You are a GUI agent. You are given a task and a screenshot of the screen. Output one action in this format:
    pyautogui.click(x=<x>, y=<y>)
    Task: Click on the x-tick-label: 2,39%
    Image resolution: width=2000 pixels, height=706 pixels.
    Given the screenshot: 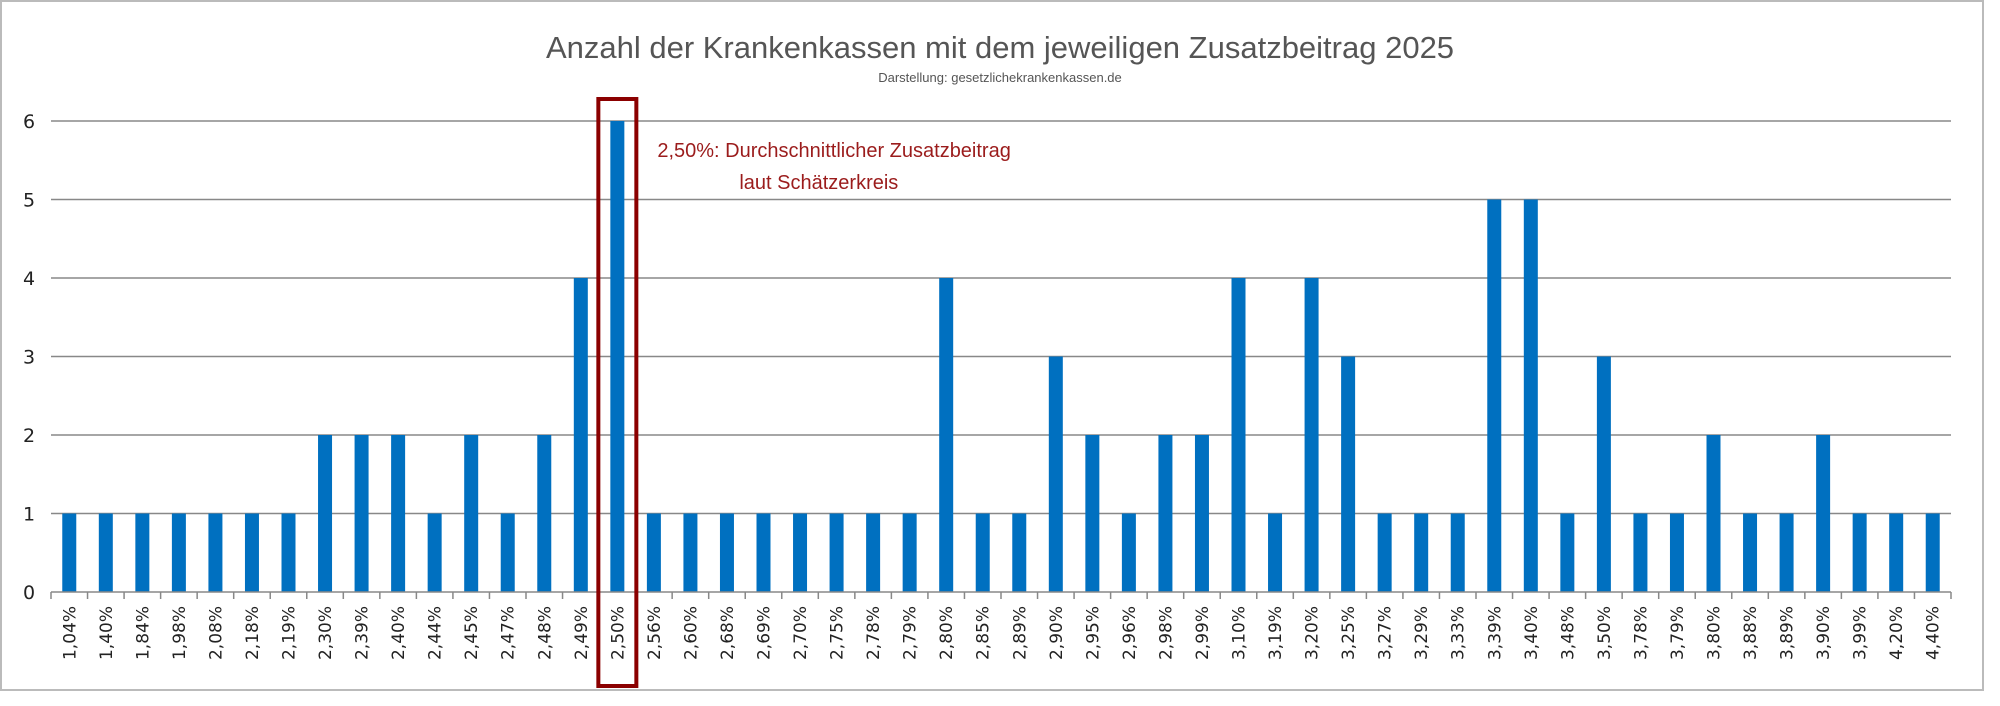 What is the action you would take?
    pyautogui.click(x=363, y=633)
    